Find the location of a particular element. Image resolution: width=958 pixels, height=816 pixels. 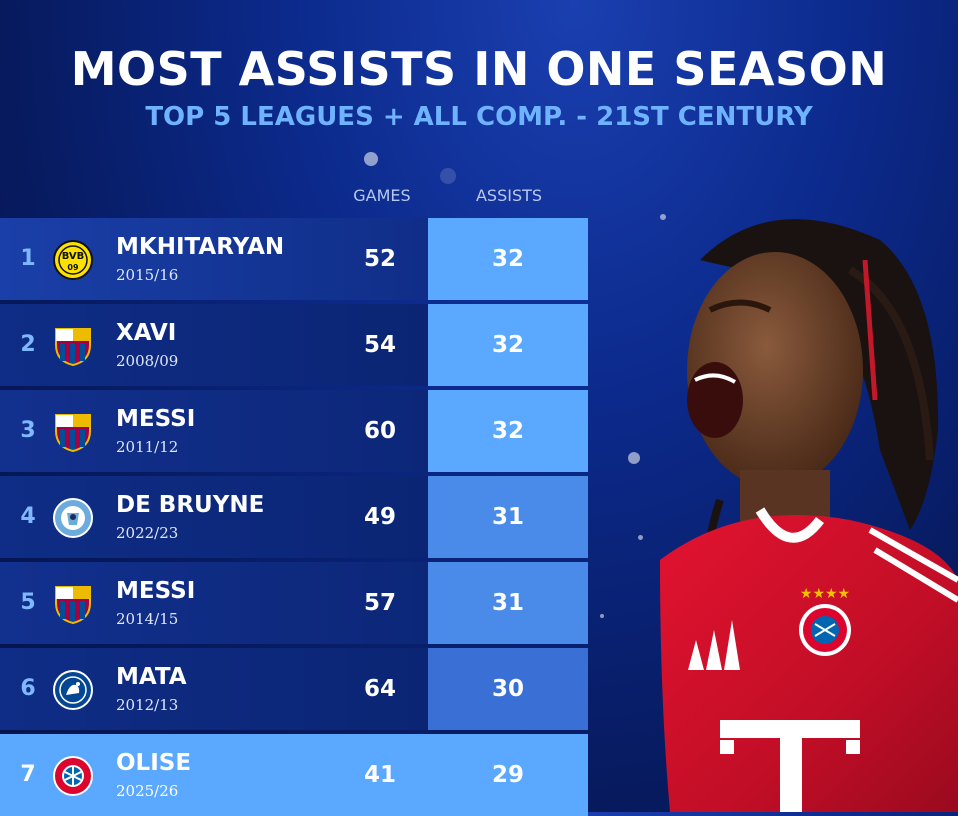

rank-number: 4 is located at coordinates (28, 516).